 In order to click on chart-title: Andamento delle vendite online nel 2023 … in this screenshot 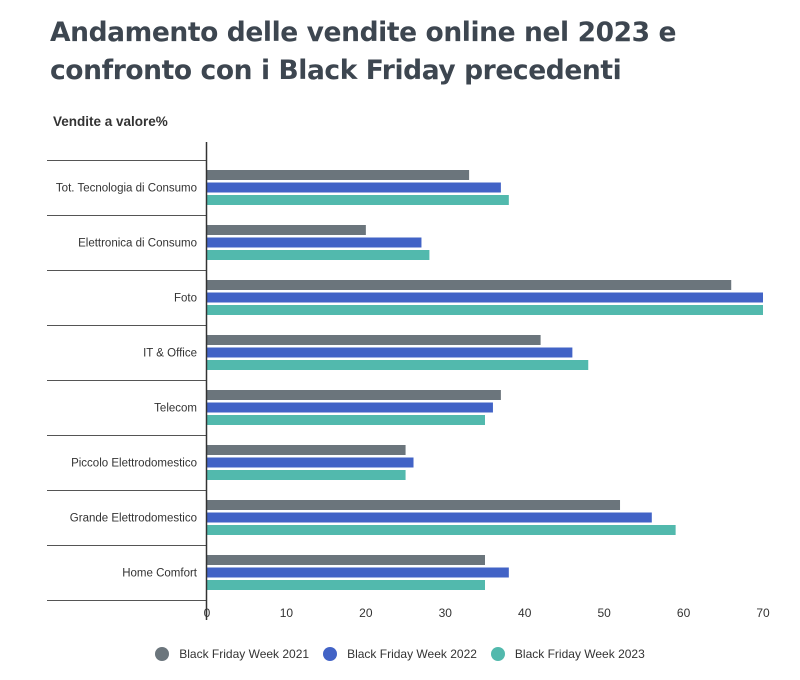, I will do `click(363, 51)`.